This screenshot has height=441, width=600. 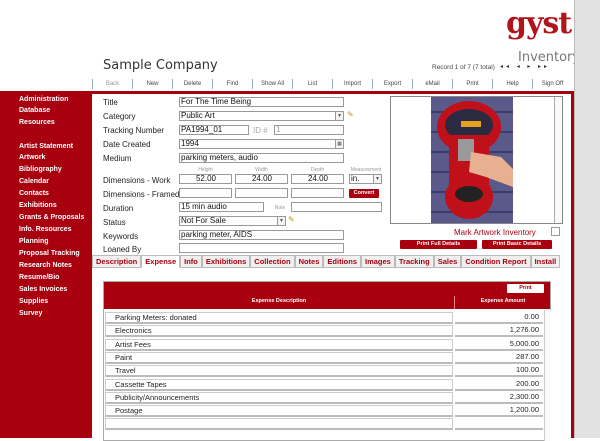 I want to click on expense-amount-cell: 1,200.00, so click(x=499, y=411).